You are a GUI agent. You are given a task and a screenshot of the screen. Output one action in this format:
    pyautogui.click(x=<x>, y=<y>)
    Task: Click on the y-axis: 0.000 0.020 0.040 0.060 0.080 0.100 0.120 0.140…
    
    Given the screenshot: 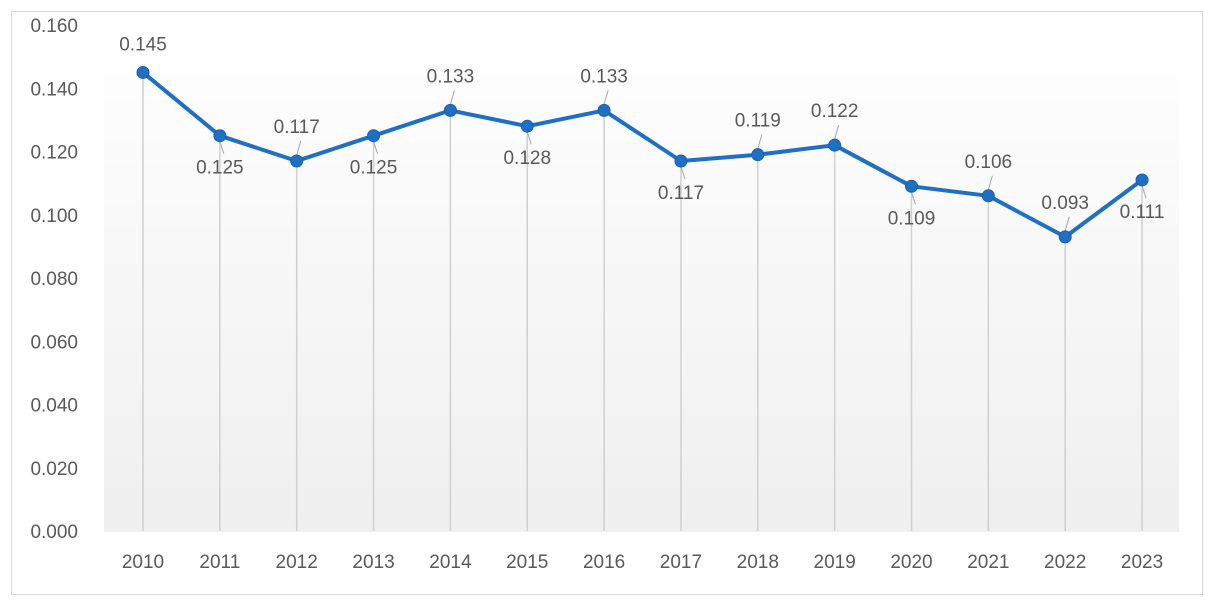 What is the action you would take?
    pyautogui.click(x=54, y=279)
    